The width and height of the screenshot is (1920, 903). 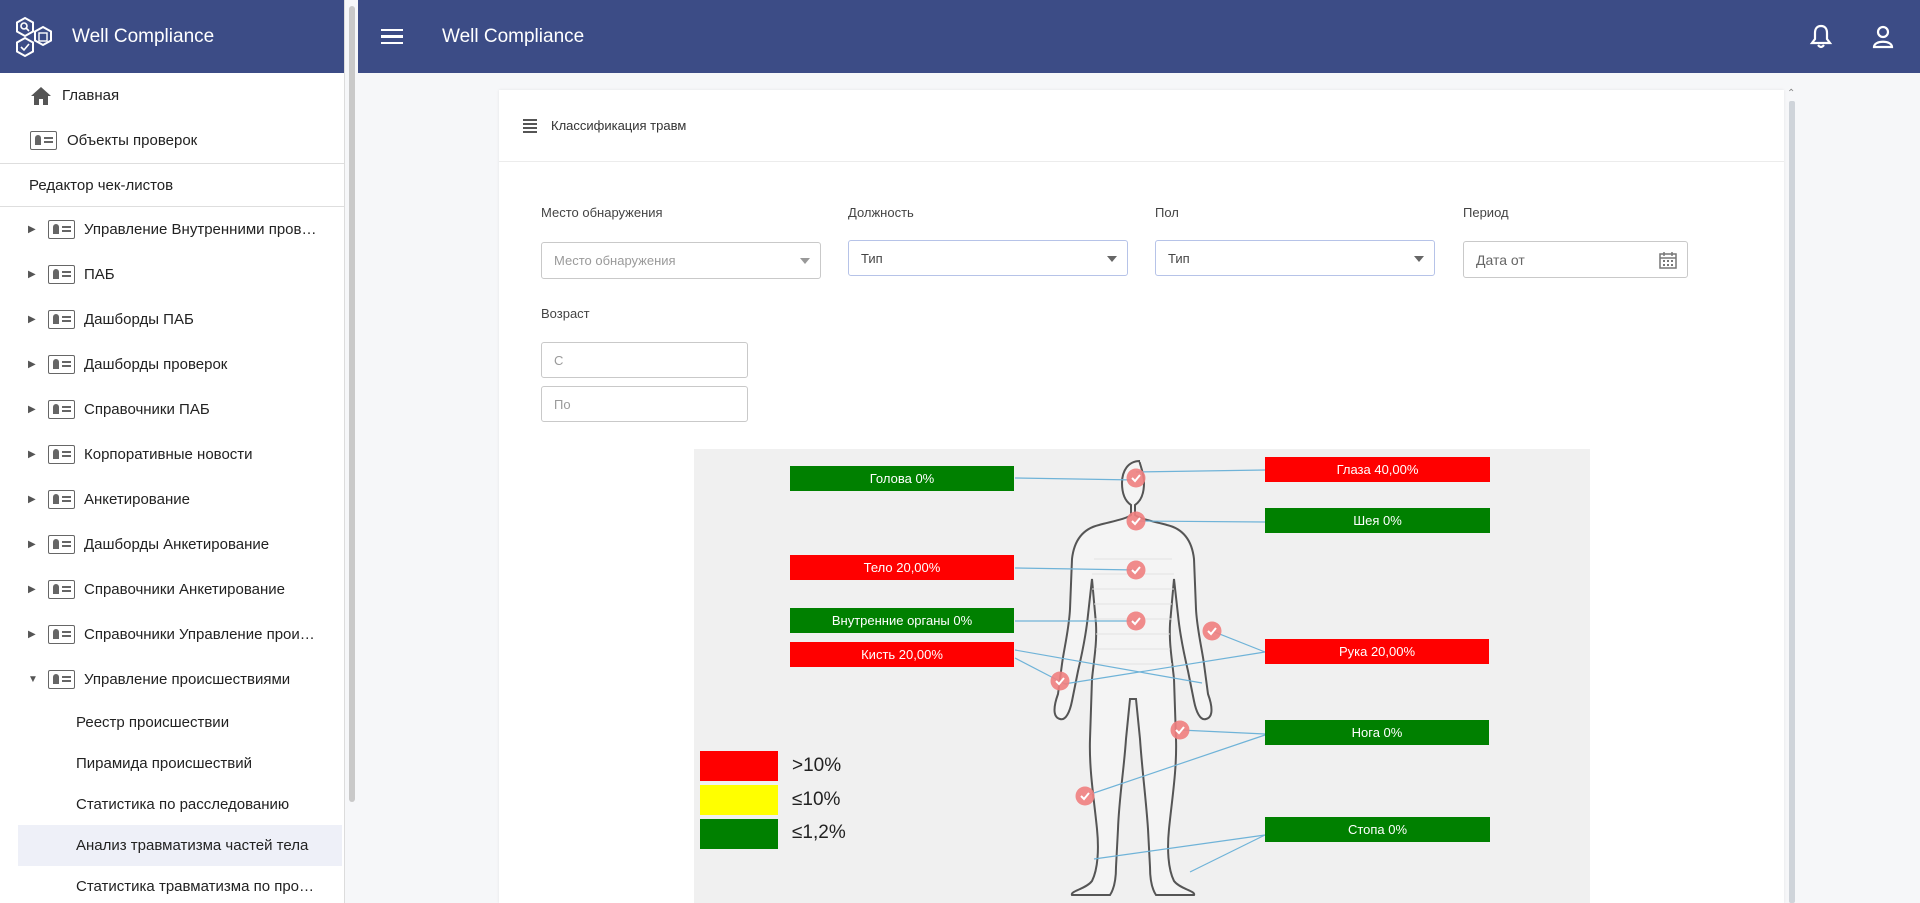 What do you see at coordinates (34, 36) in the screenshot?
I see `app-logo-icon` at bounding box center [34, 36].